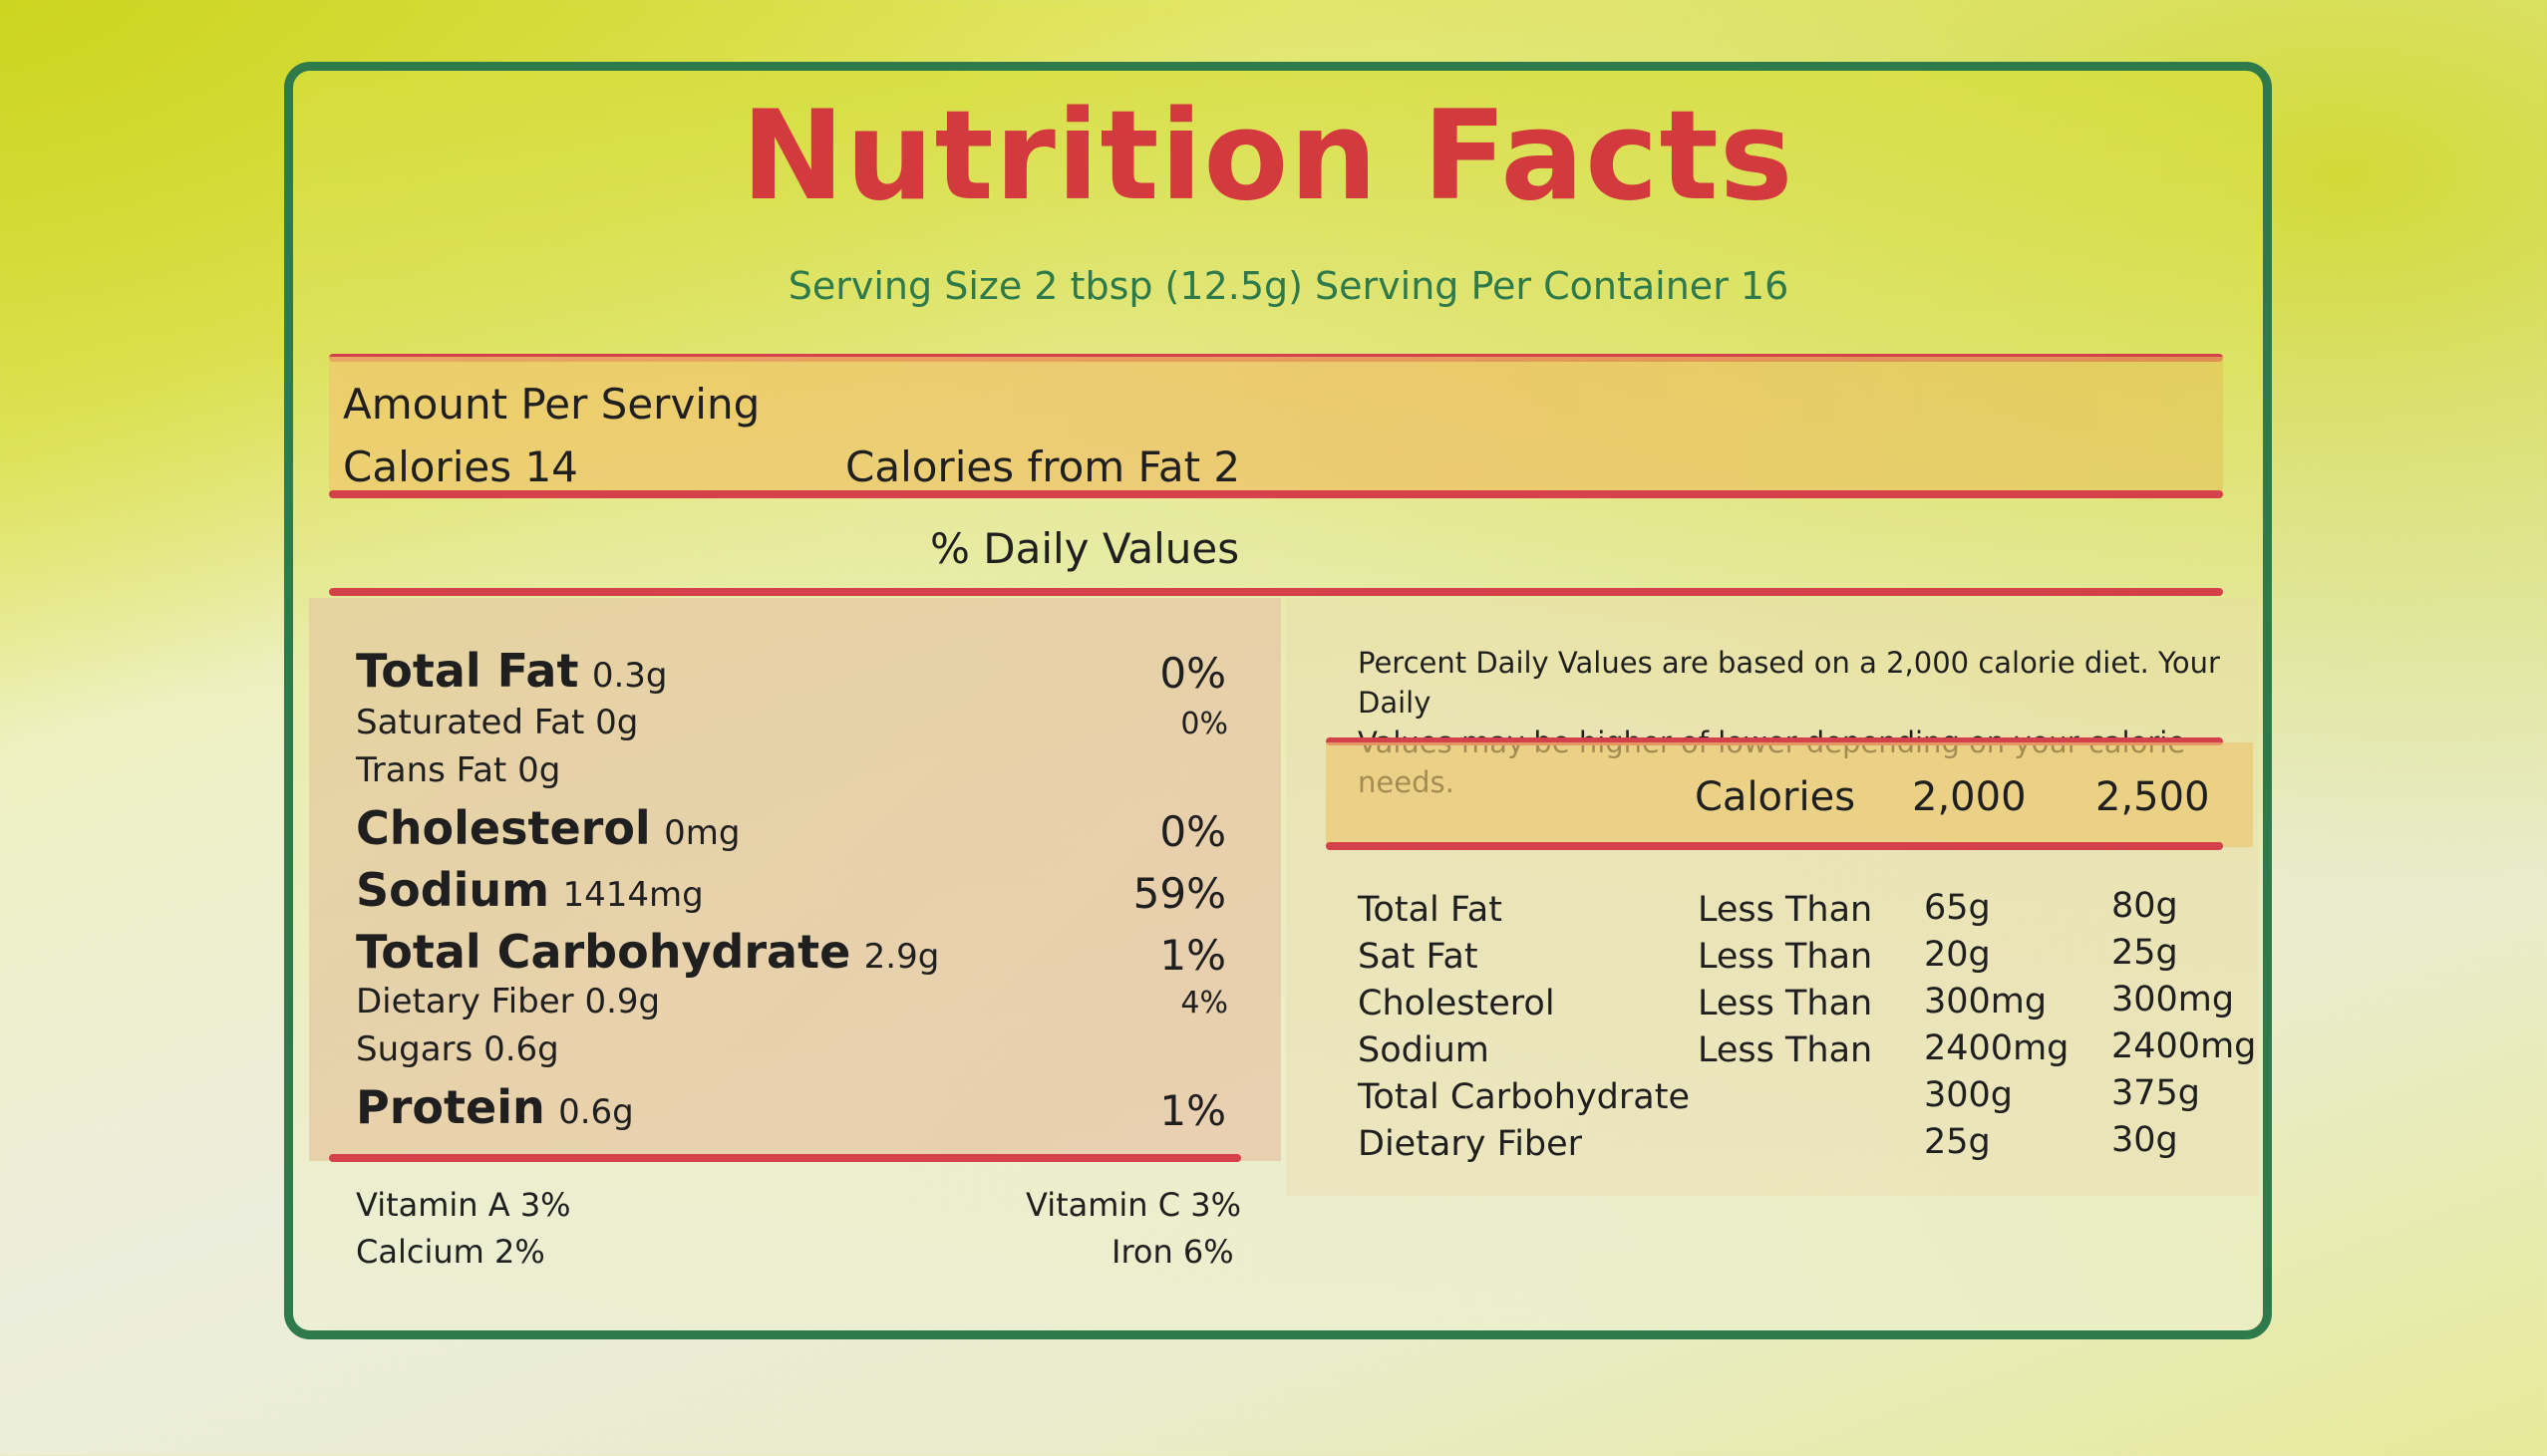 Image resolution: width=2547 pixels, height=1456 pixels. What do you see at coordinates (1179, 894) in the screenshot?
I see `pct-sodium: 59%` at bounding box center [1179, 894].